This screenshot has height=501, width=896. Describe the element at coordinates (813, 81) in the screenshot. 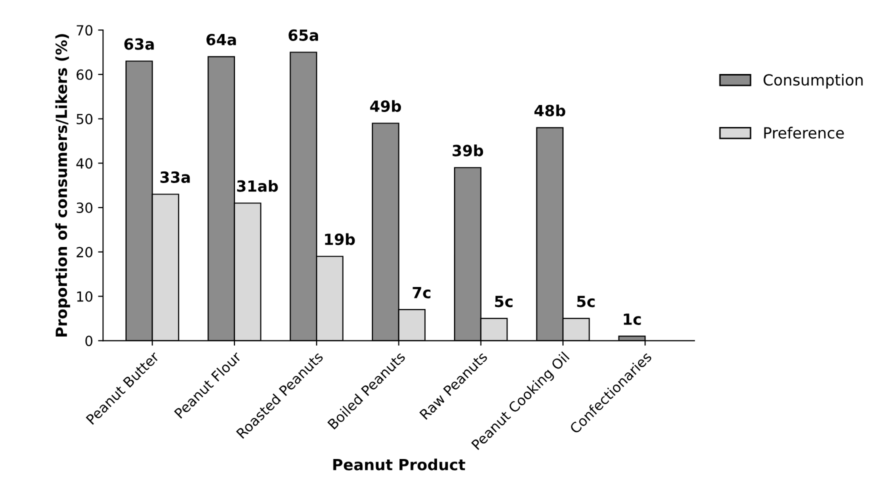

I see `legend-label: Consumption` at that location.